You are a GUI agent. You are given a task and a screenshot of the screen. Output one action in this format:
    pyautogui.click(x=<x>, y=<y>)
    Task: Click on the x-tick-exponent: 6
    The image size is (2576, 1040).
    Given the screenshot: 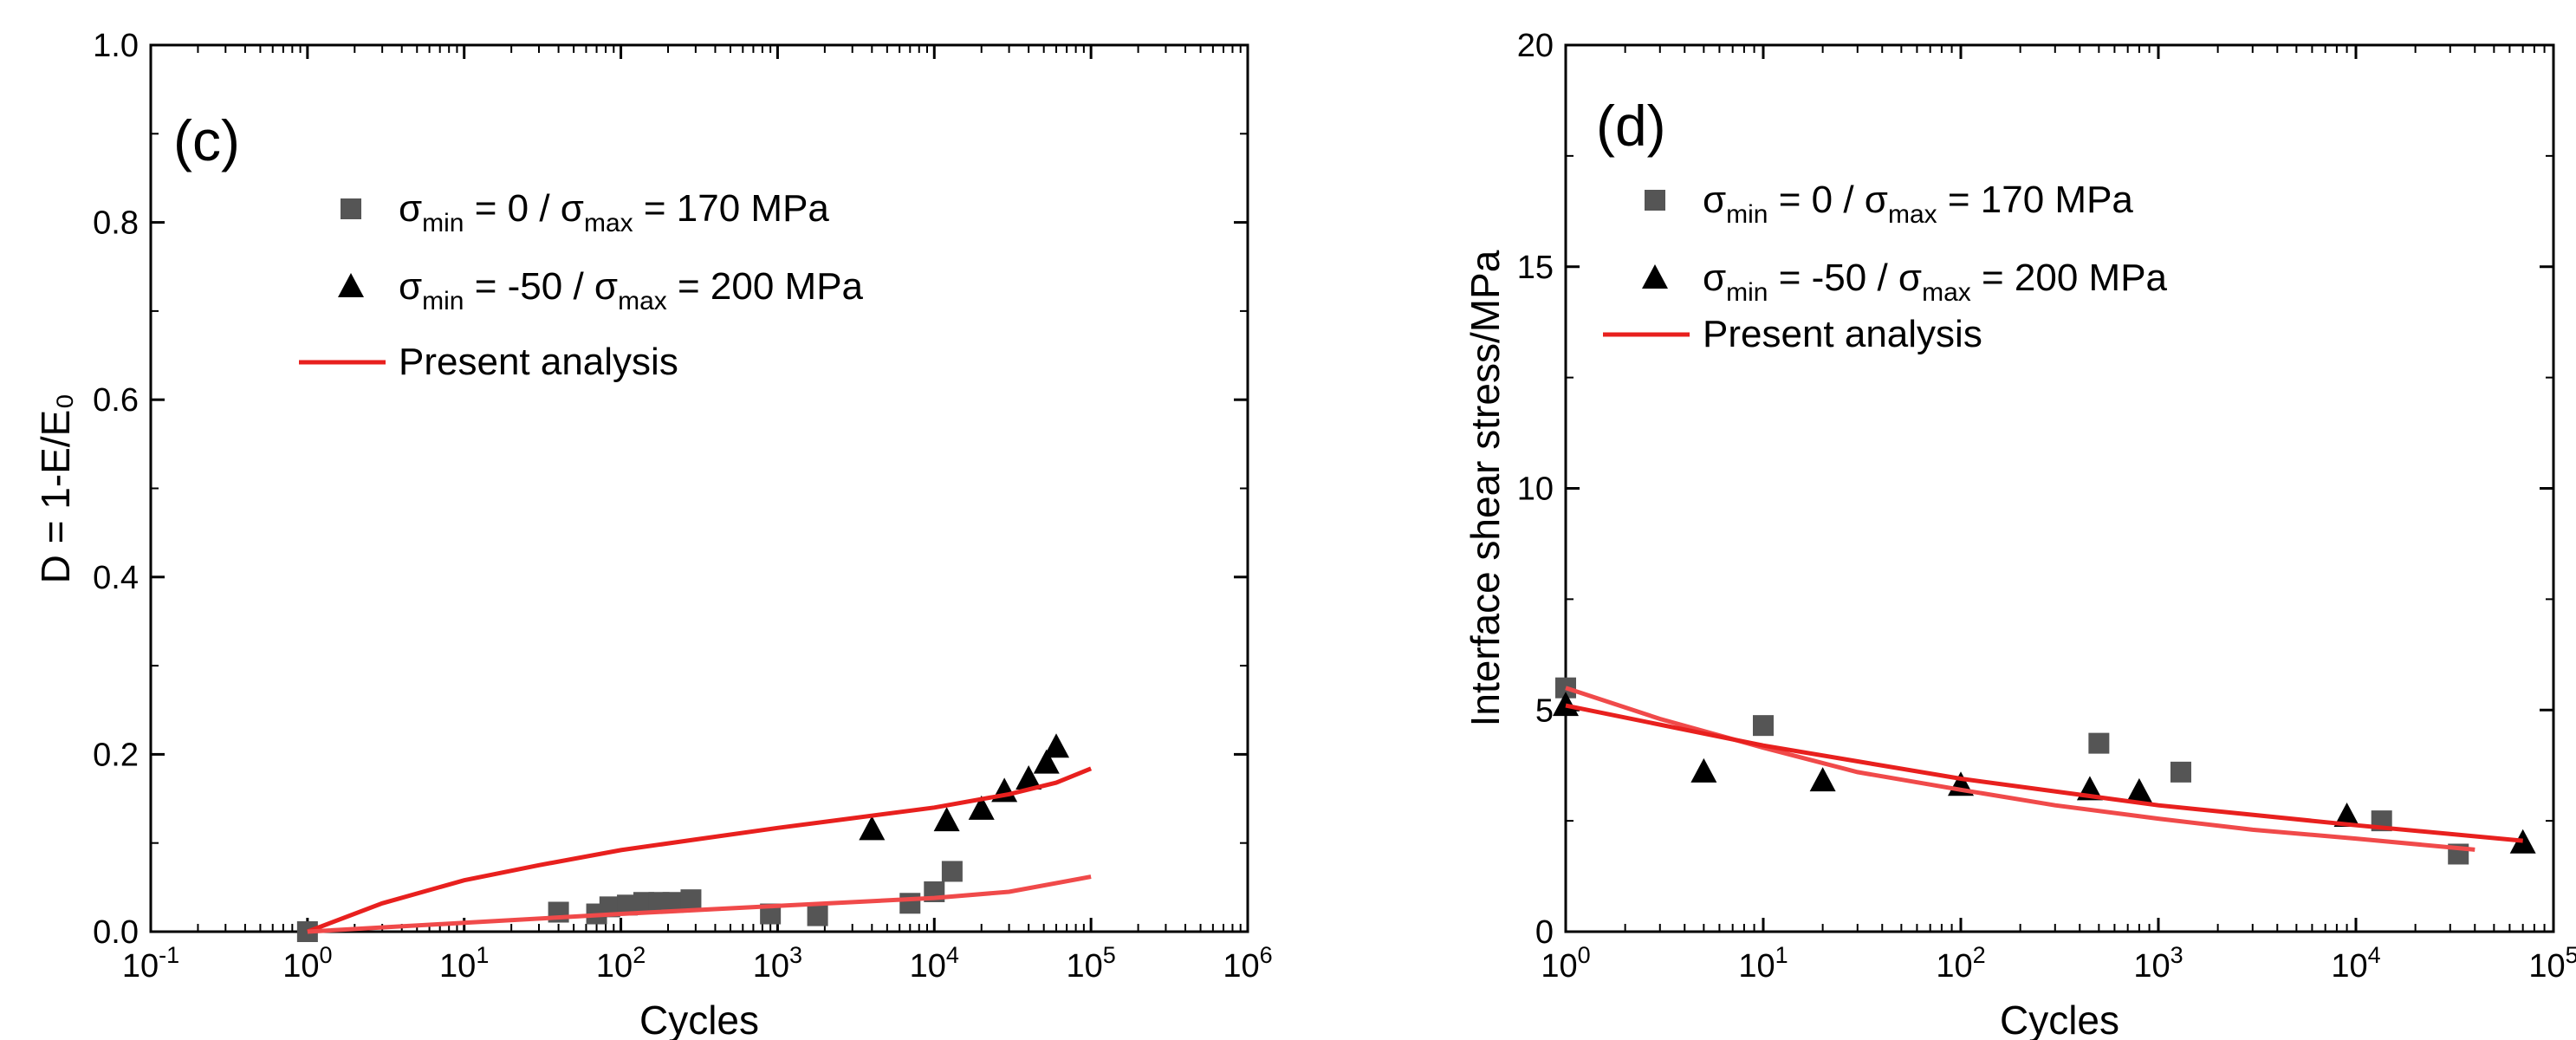 What is the action you would take?
    pyautogui.click(x=1267, y=955)
    